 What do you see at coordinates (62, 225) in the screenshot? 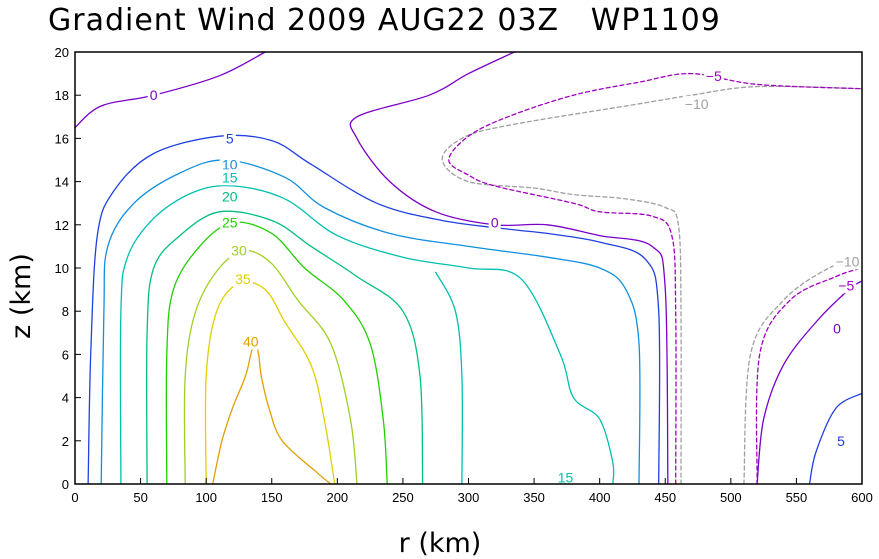
I see `y-tick-label-12: 12` at bounding box center [62, 225].